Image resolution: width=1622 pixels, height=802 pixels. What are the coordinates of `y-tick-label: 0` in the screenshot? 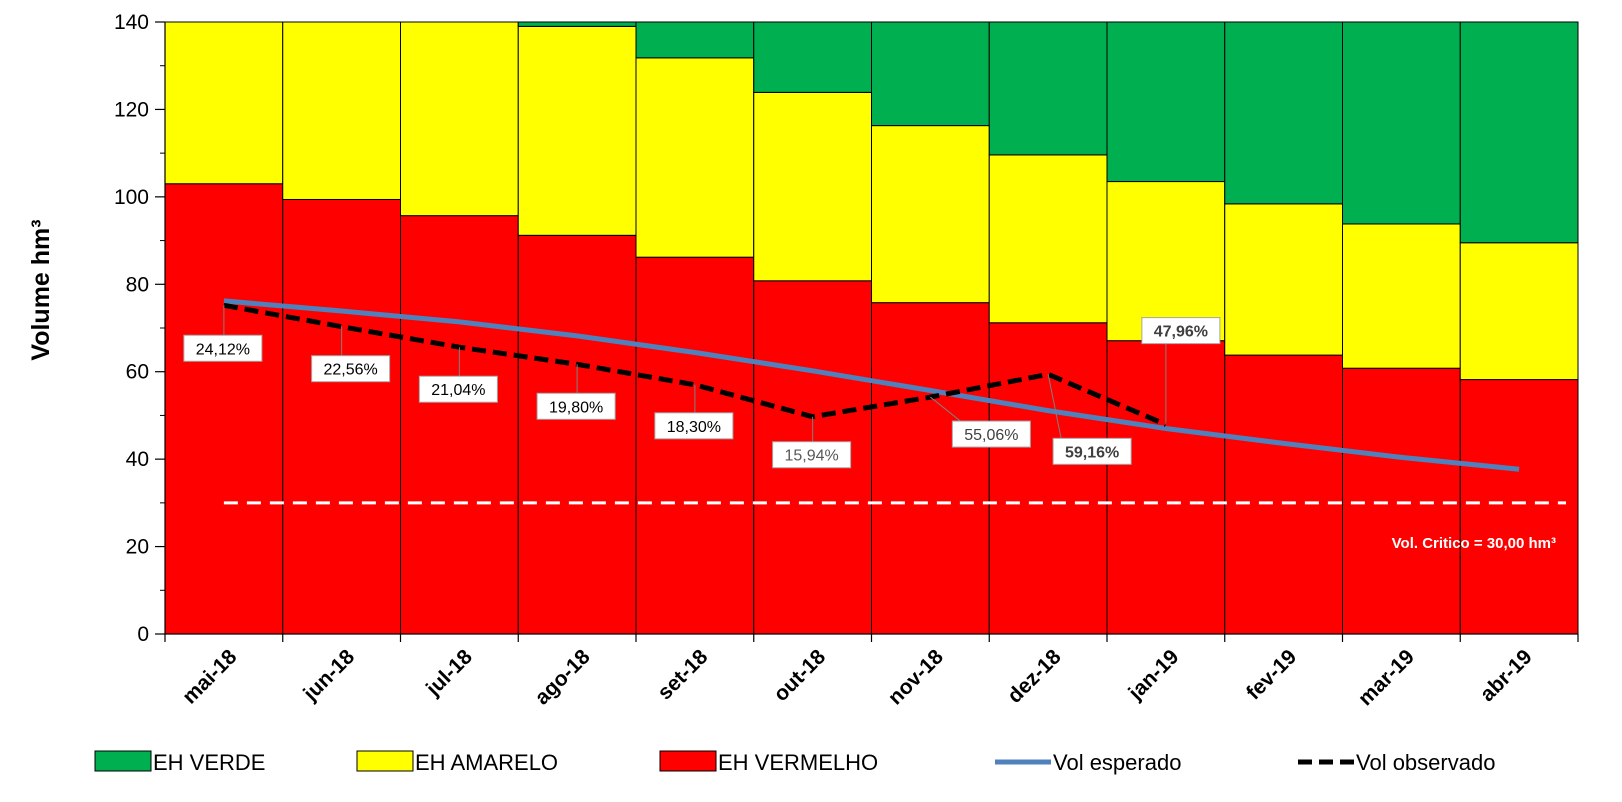 It's located at (143, 634).